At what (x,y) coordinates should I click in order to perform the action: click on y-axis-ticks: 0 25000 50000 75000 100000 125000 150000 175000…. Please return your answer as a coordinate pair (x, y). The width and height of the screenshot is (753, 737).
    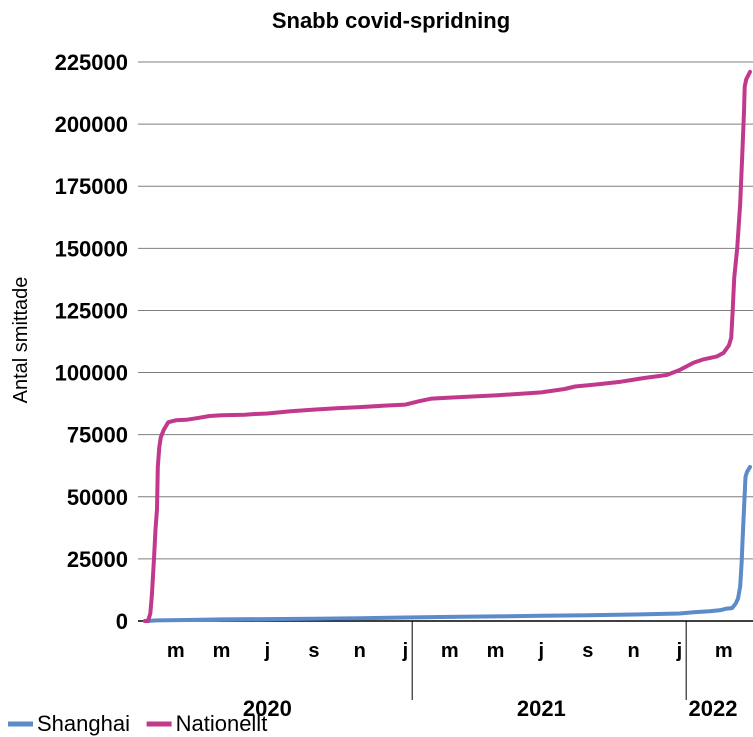
    Looking at the image, I should click on (91, 342).